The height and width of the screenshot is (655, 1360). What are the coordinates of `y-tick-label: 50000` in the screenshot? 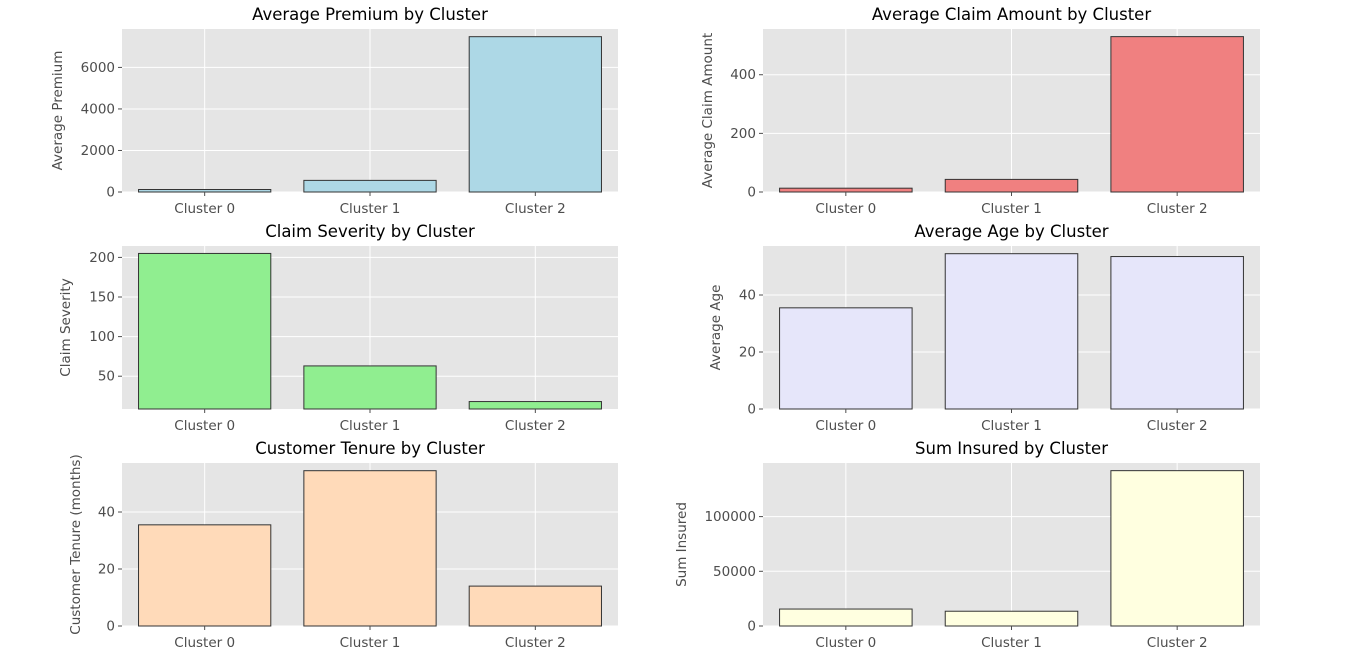 It's located at (734, 572).